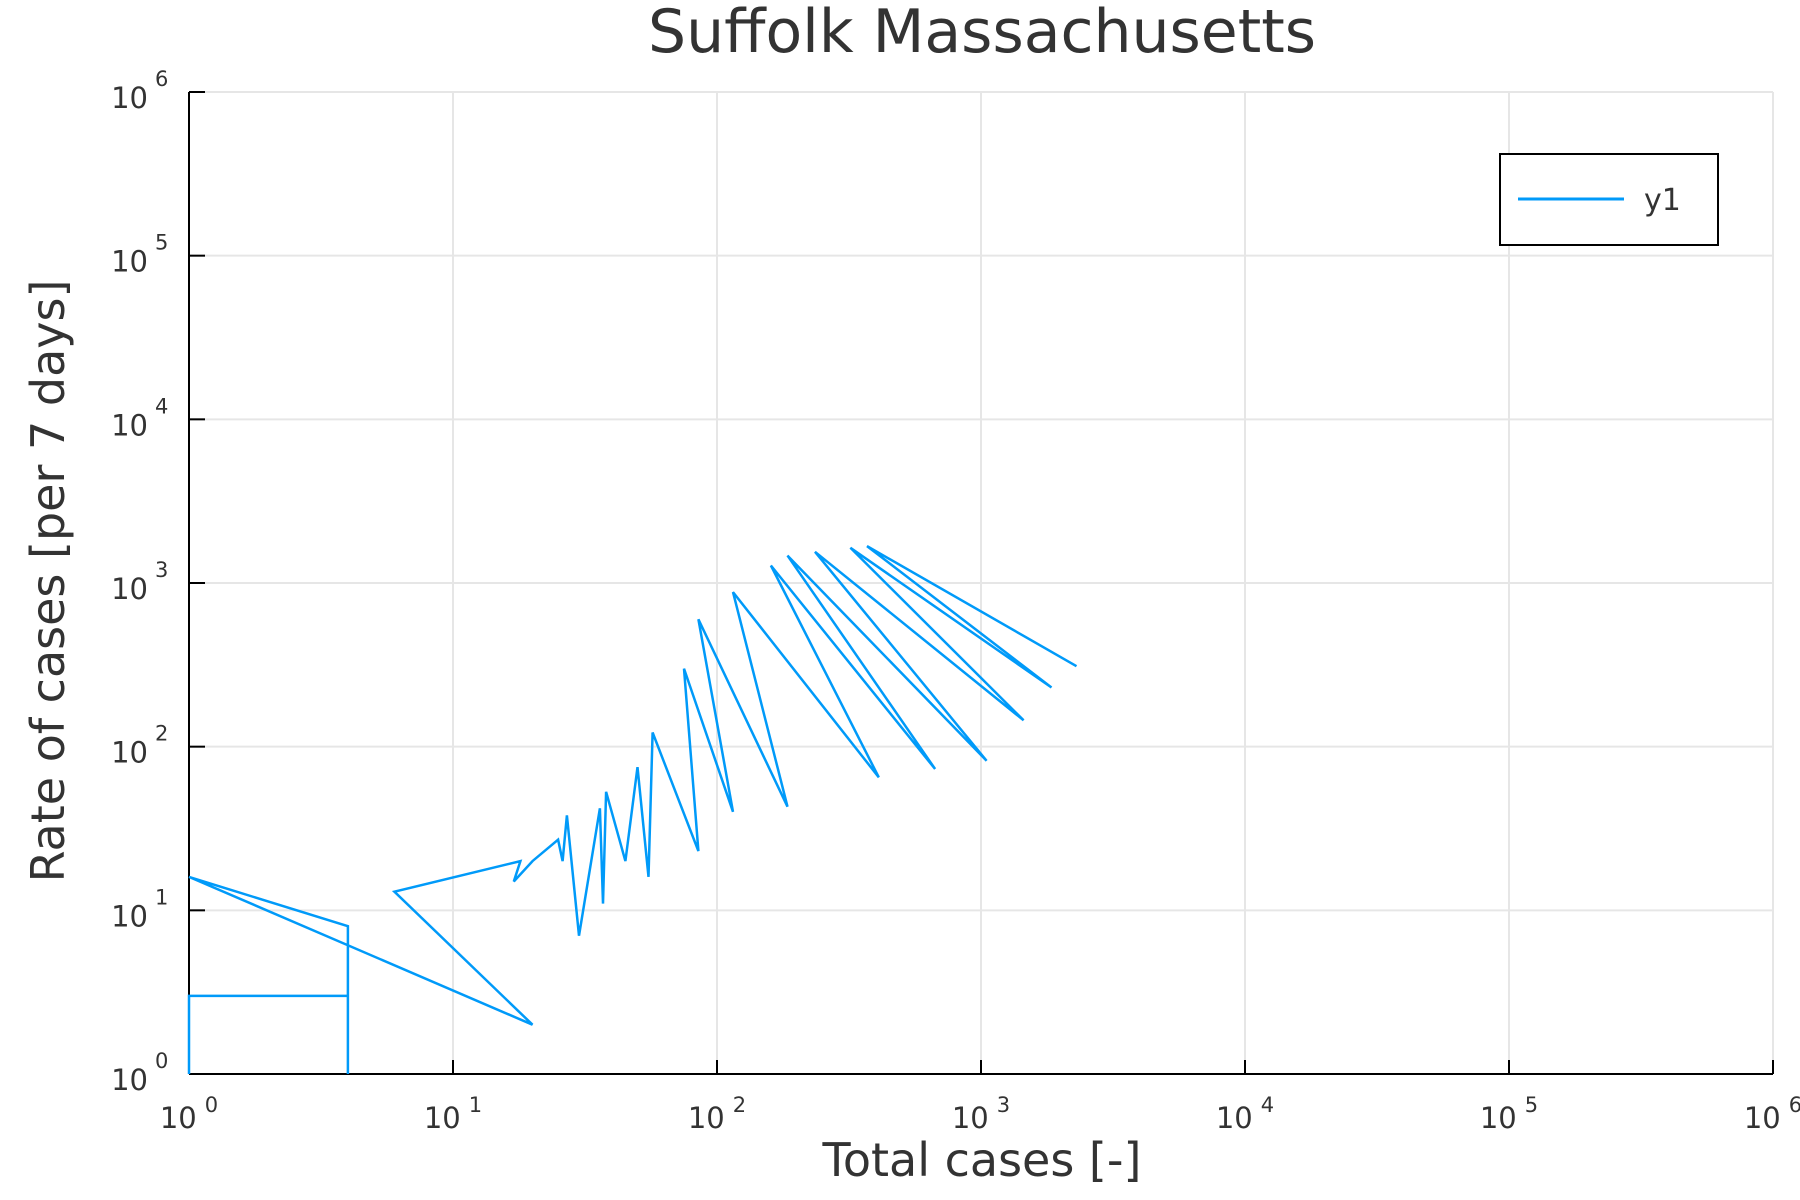 The height and width of the screenshot is (1200, 1800). What do you see at coordinates (1531, 1105) in the screenshot?
I see `x-tick-exponent: 5` at bounding box center [1531, 1105].